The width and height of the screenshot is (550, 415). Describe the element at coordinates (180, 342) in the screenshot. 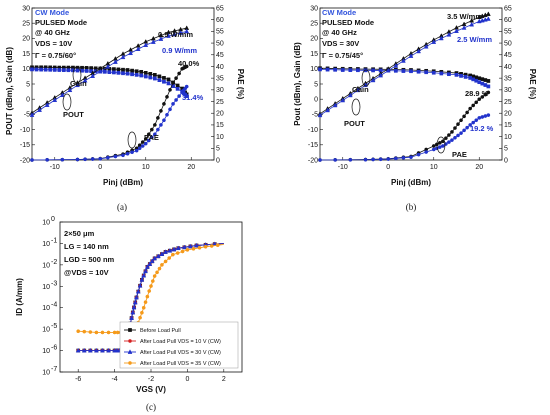

I see `panel-c-legend-label: After Load Pull VDS = 10 V (CW)` at that location.